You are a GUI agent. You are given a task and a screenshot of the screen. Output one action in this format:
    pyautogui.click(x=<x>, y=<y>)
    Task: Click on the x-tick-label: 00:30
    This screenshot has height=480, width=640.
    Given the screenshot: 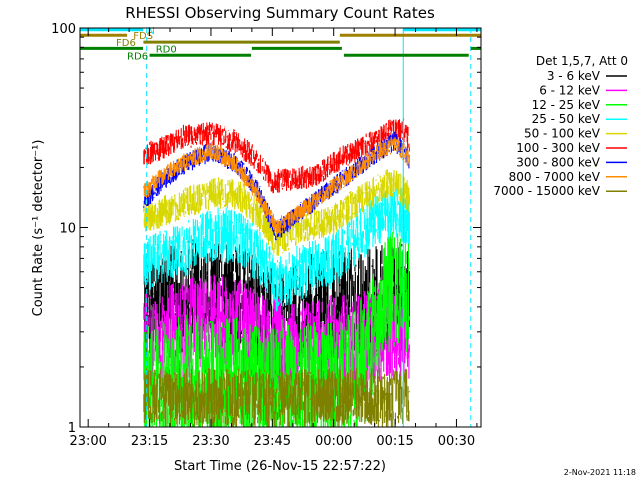 What is the action you would take?
    pyautogui.click(x=456, y=441)
    